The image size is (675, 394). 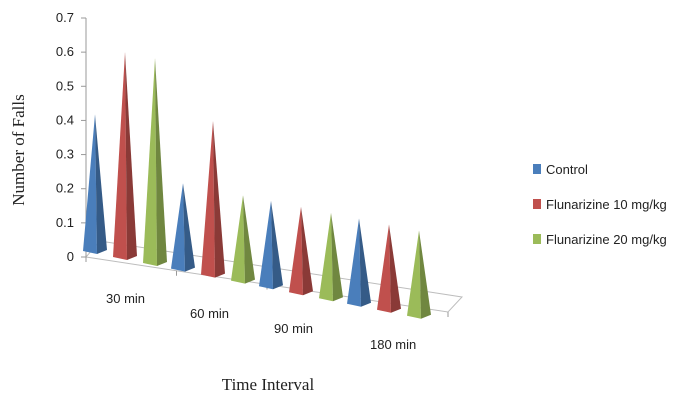 I want to click on y-tick-label: 0.7, so click(x=65, y=17).